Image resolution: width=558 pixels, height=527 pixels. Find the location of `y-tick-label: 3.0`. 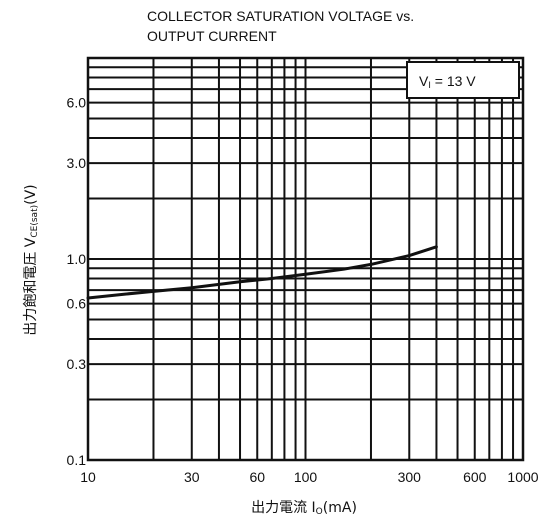

y-tick-label: 3.0 is located at coordinates (77, 163).